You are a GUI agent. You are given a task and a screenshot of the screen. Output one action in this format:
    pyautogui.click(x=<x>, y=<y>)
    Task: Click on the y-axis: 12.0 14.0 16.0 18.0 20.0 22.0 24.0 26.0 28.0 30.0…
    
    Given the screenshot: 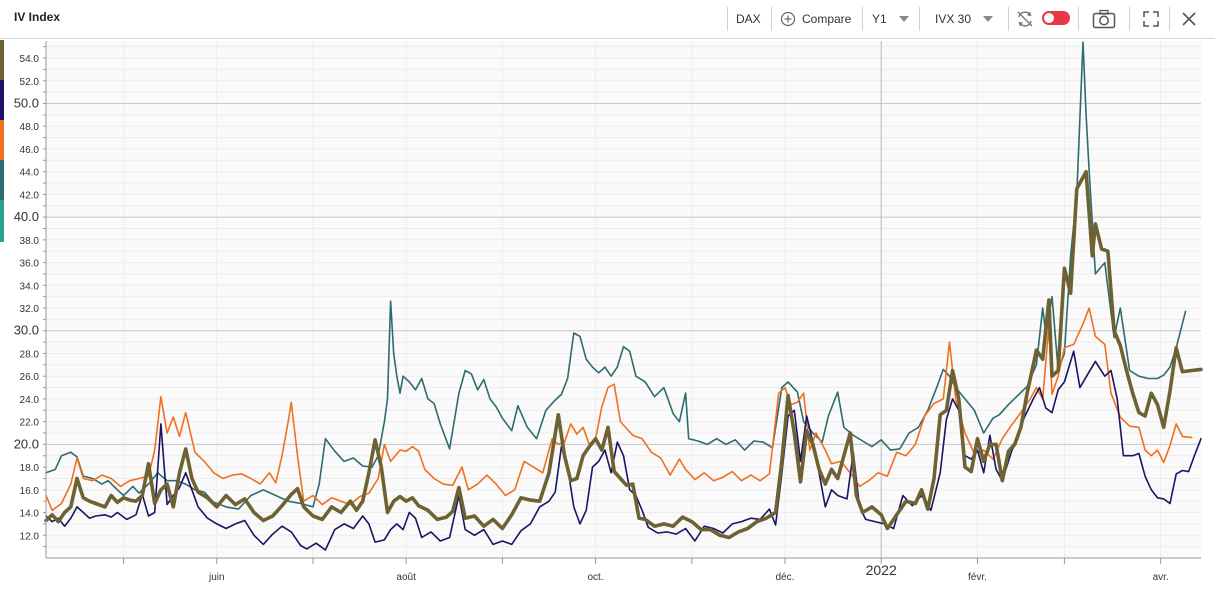 What is the action you would take?
    pyautogui.click(x=30, y=299)
    